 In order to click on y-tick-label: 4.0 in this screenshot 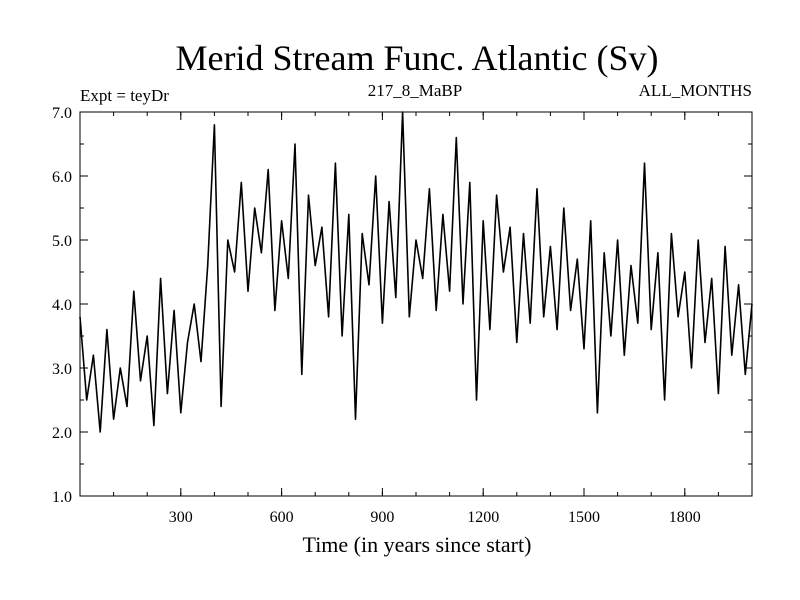, I will do `click(62, 305)`.